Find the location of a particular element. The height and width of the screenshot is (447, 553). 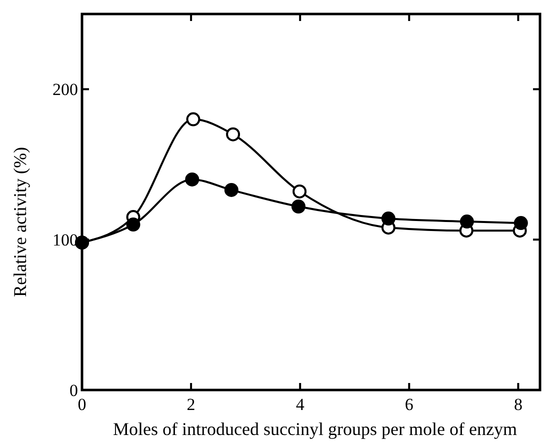

x-tick-label: 8 is located at coordinates (518, 404).